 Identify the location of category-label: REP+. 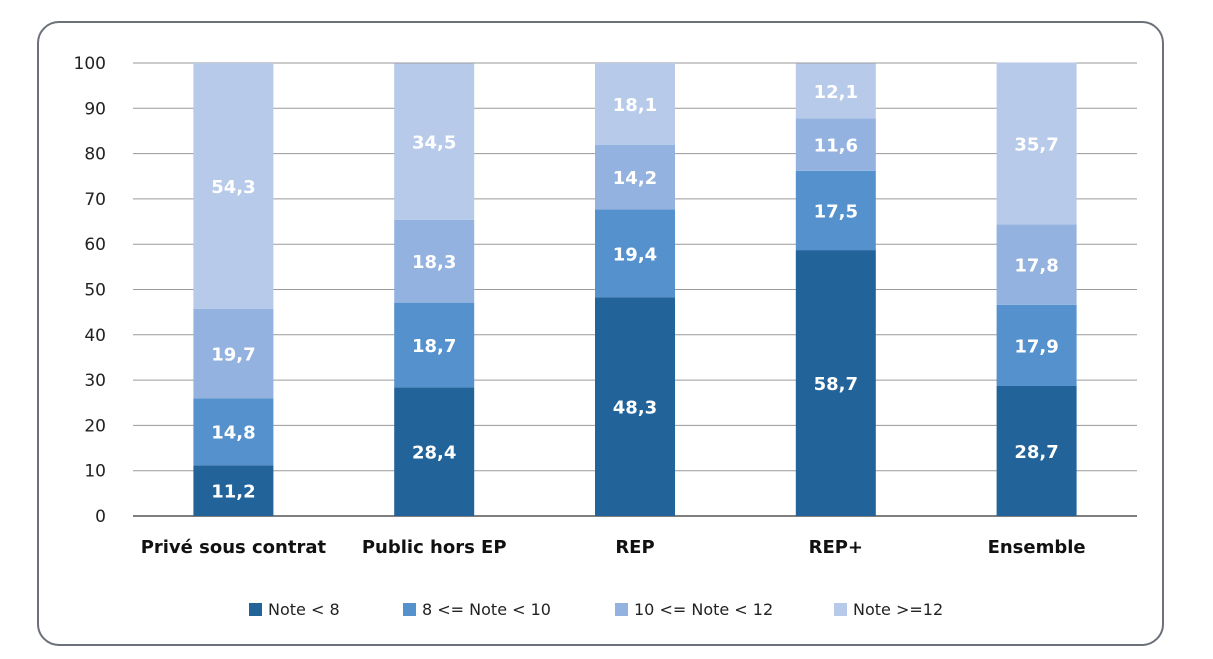
(836, 547).